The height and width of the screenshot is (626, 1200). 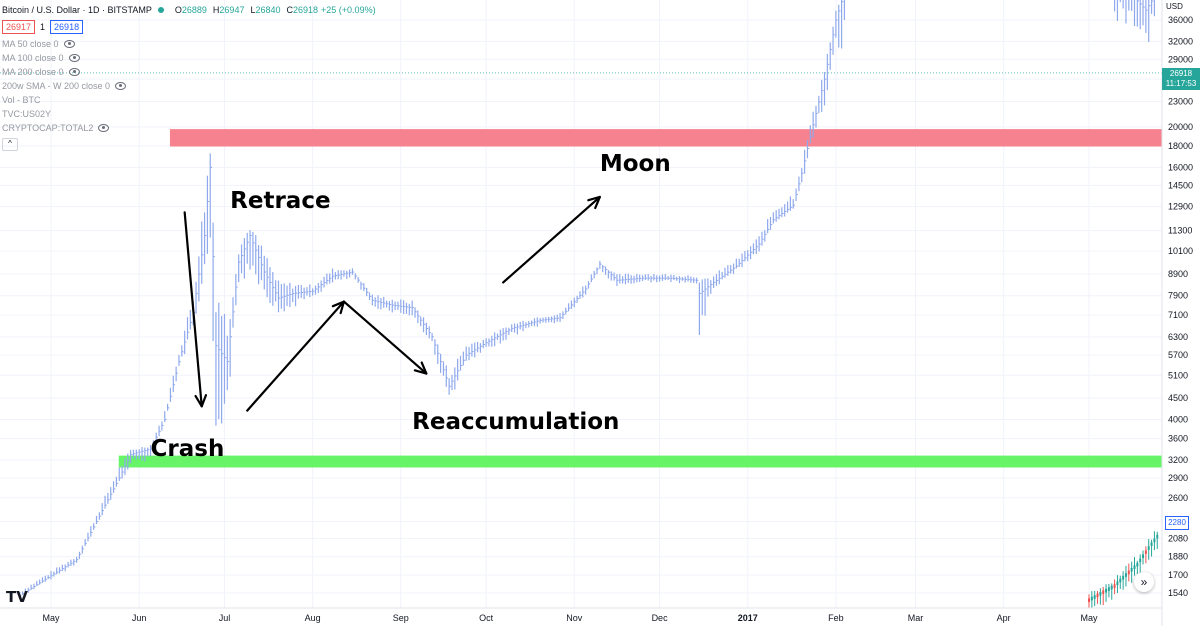 I want to click on study-ma200: MA 200 close 0, so click(x=190, y=72).